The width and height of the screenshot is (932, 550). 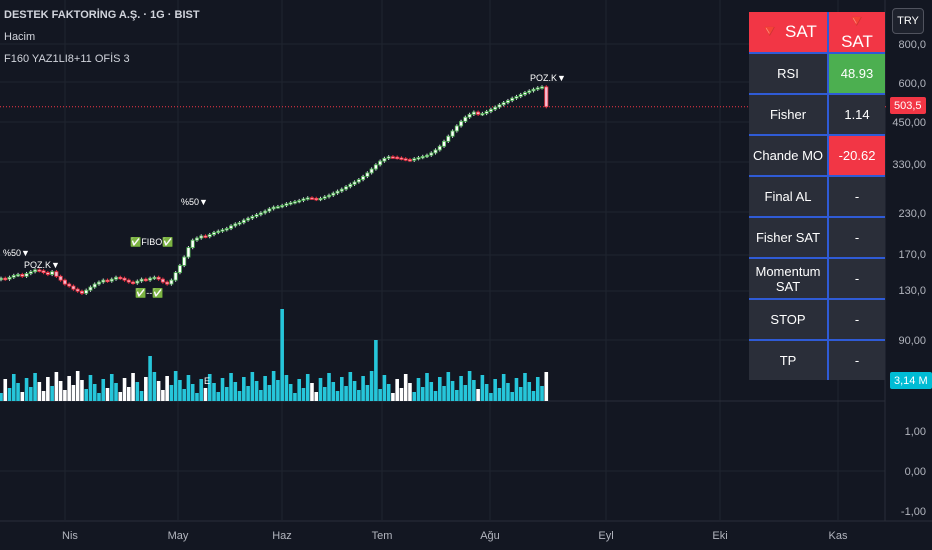 I want to click on signal-label: ✅FIBO✅, so click(x=151, y=241).